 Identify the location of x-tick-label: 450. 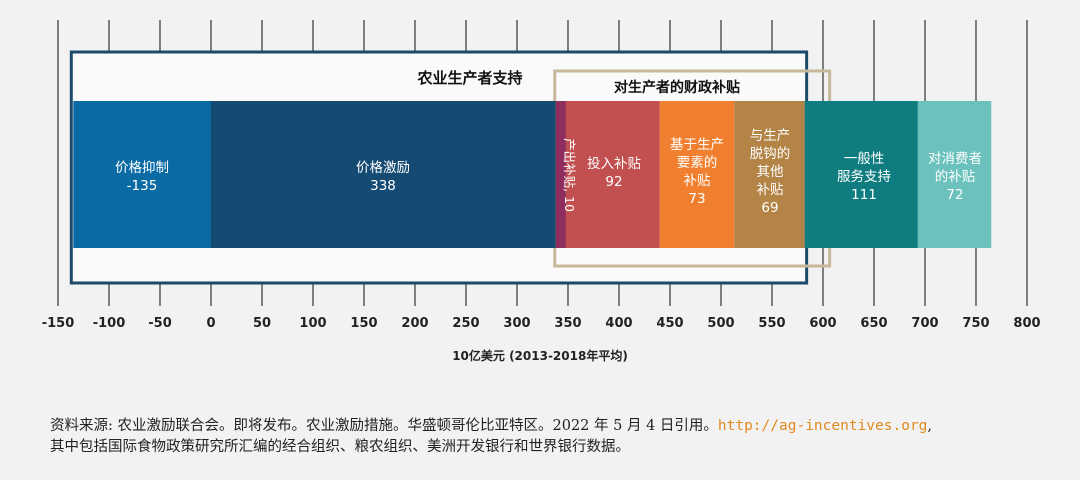
(669, 323).